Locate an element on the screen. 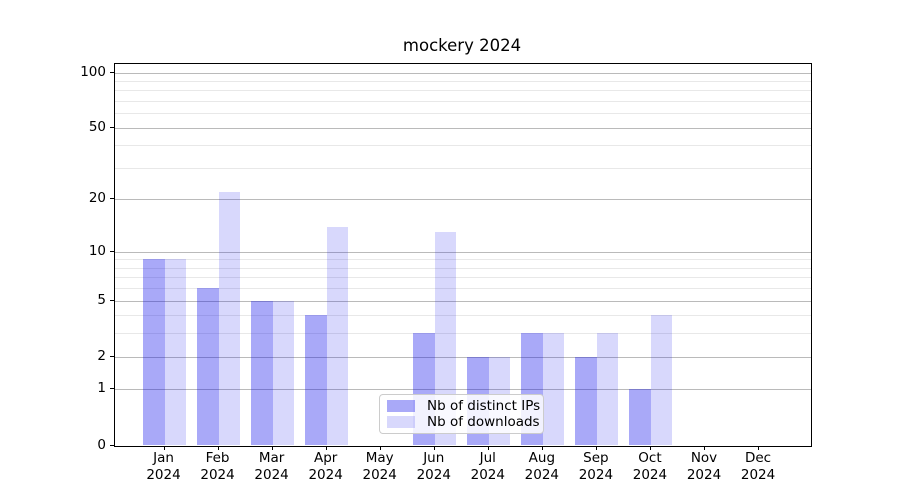 This screenshot has width=900, height=500. bar-downloads-mar is located at coordinates (283, 373).